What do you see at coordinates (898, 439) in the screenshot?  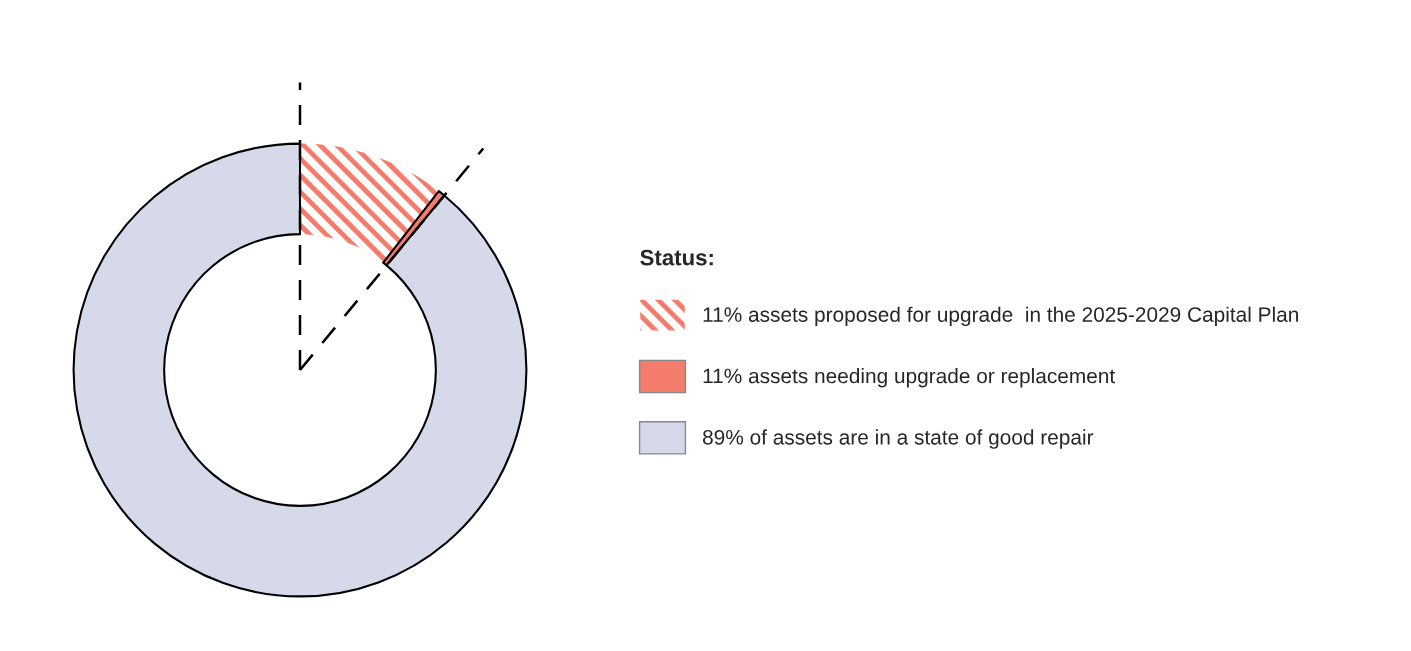 I see `legend-label: 89% of assets are in a state of good repair` at bounding box center [898, 439].